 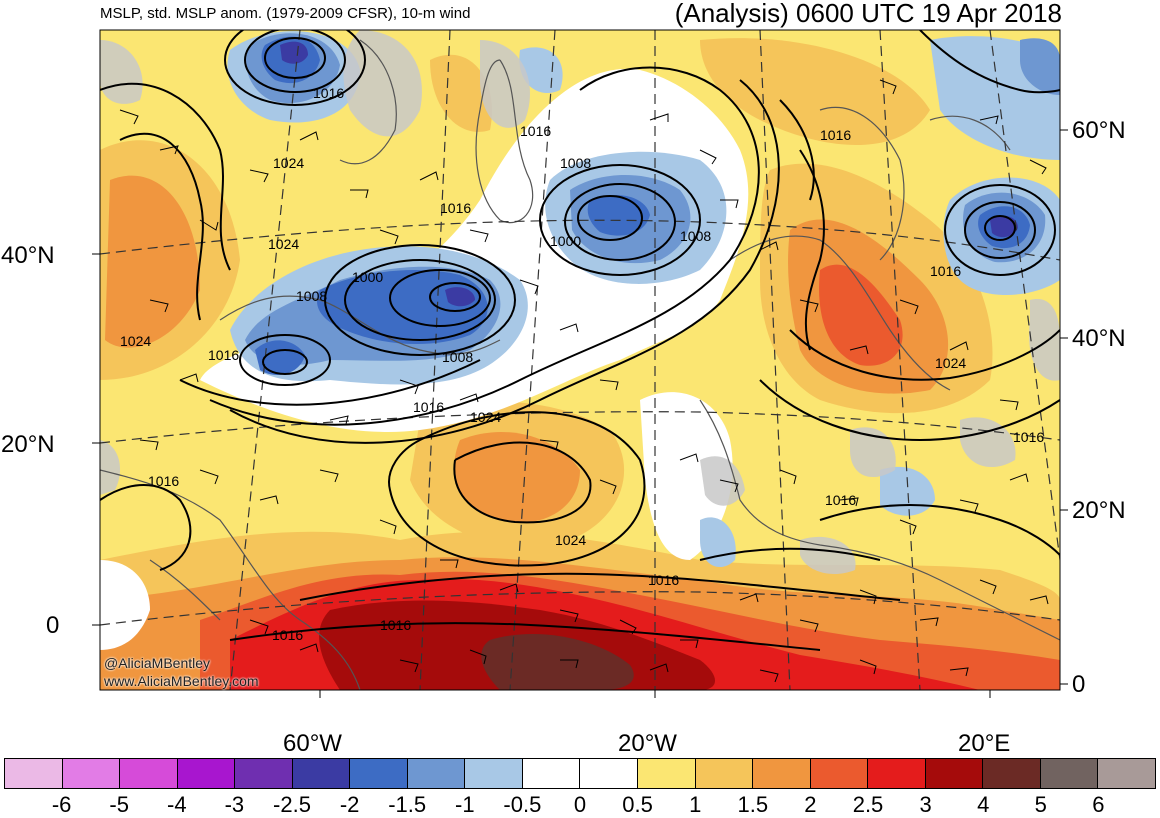 What do you see at coordinates (234, 804) in the screenshot?
I see `colorbar-tick-label: -3` at bounding box center [234, 804].